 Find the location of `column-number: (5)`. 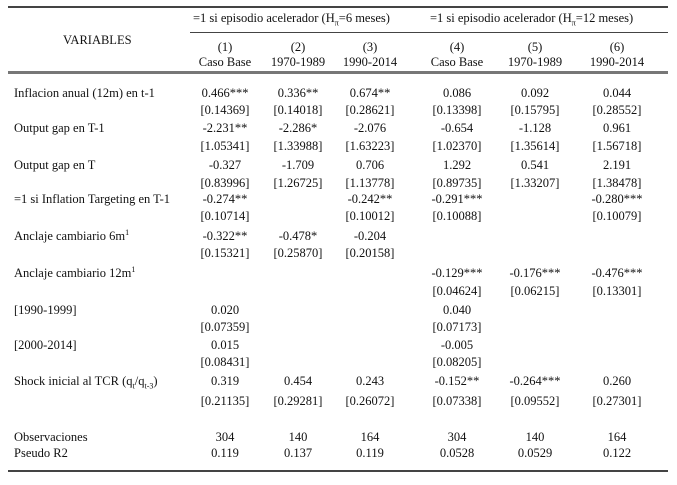

column-number: (5) is located at coordinates (535, 47).